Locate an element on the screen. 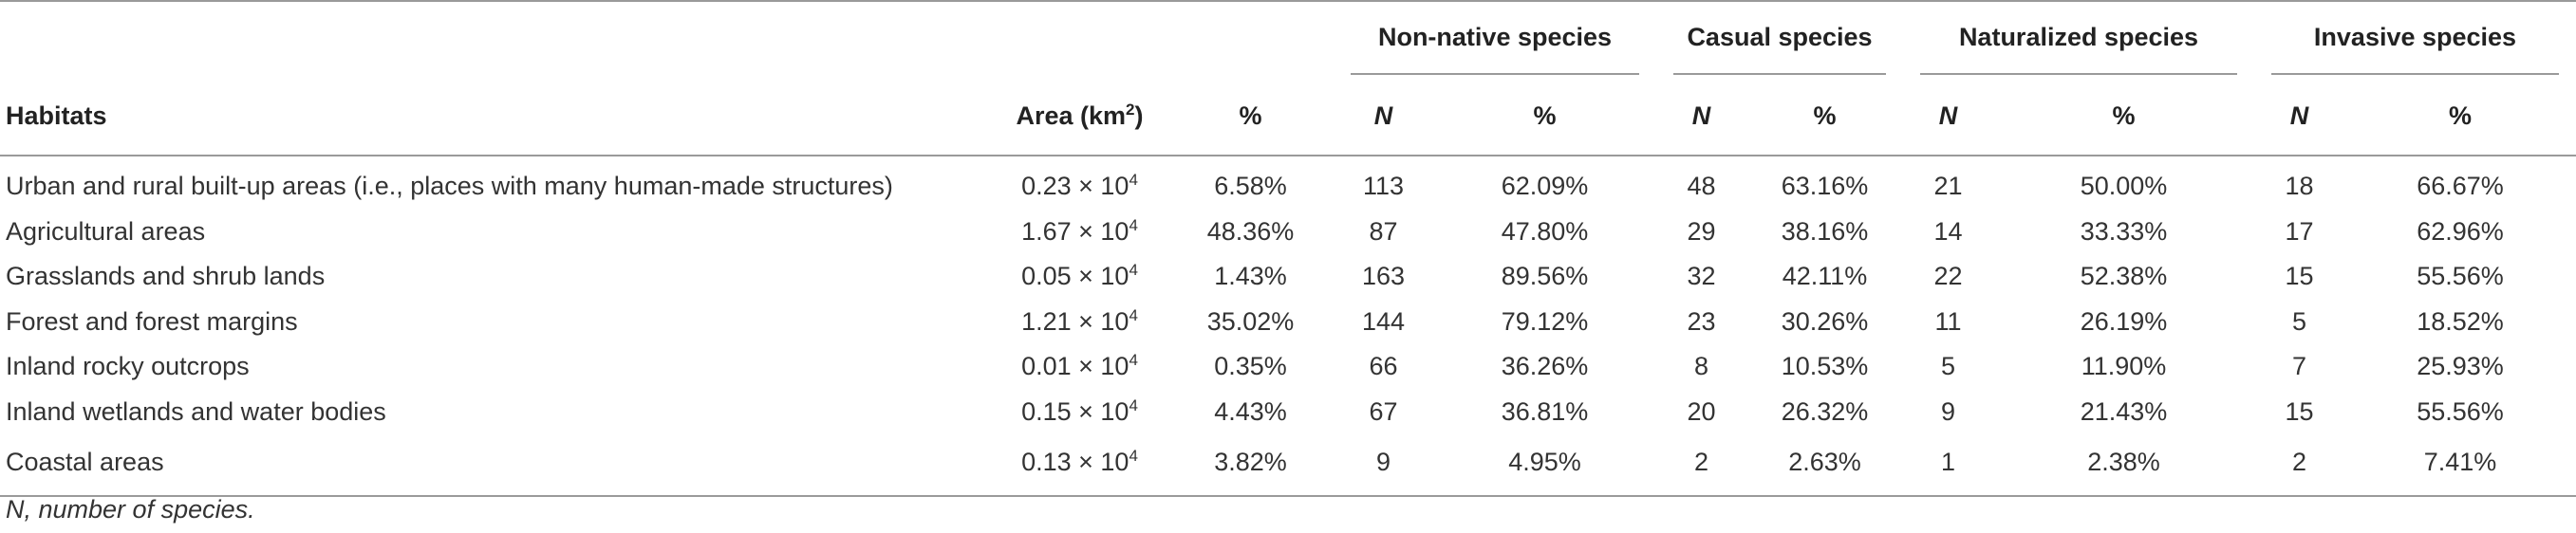 This screenshot has height=533, width=2576. cell-naturalized-pct: 50.00% is located at coordinates (2124, 186).